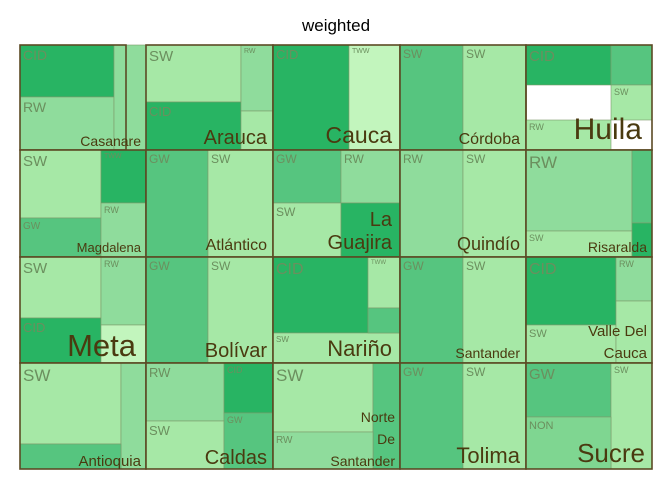 This screenshot has width=672, height=480. Describe the element at coordinates (611, 453) in the screenshot. I see `region-label: Sucre` at that location.